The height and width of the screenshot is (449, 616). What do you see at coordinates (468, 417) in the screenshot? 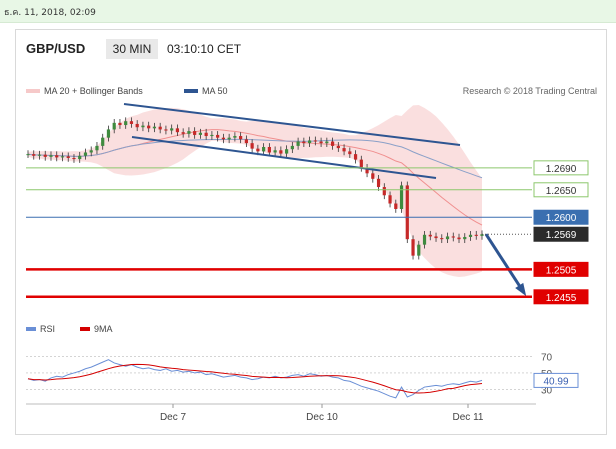
I see `x-tick-label: Dec 11` at bounding box center [468, 417].